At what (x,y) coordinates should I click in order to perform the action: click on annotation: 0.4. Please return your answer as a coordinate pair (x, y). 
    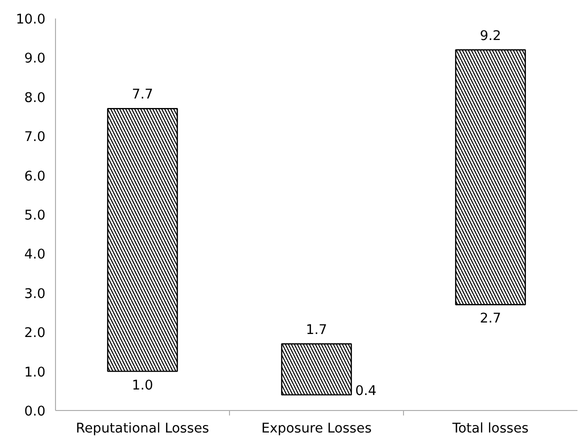
    Looking at the image, I should click on (366, 391).